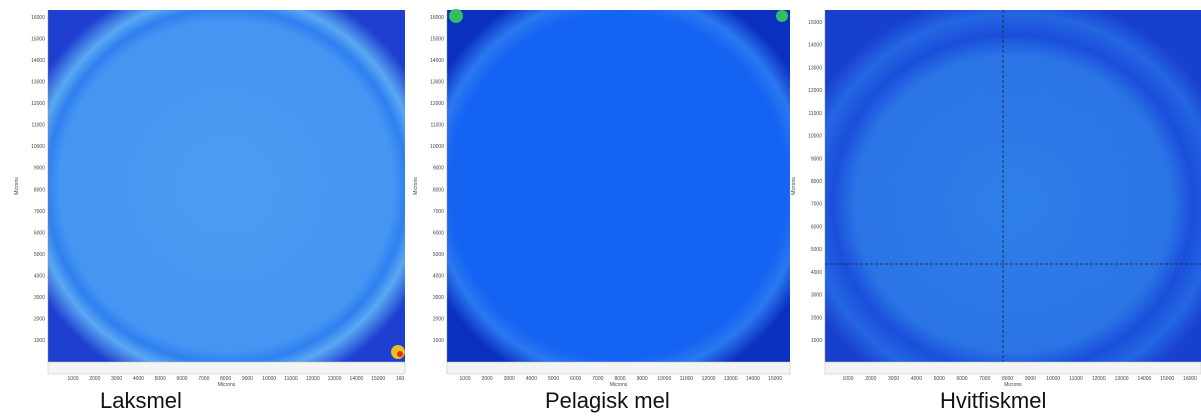 This screenshot has width=1201, height=418. I want to click on caption: Hvitfiskmel, so click(993, 400).